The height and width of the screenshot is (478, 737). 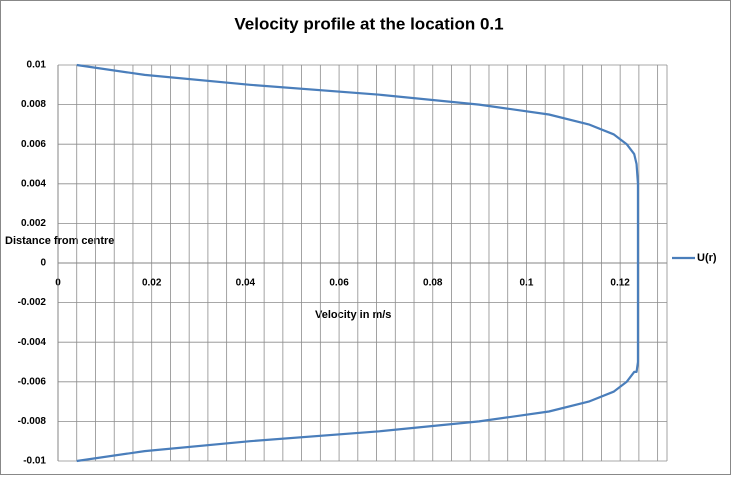 What do you see at coordinates (33, 223) in the screenshot?
I see `y-tick-label: 0.002` at bounding box center [33, 223].